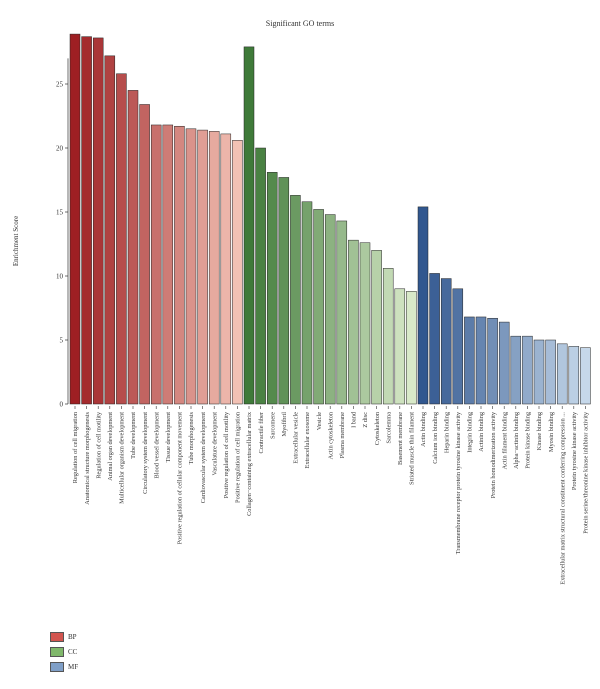 Image resolution: width=600 pixels, height=689 pixels. I want to click on x-tick-label: Integrin binding, so click(470, 432).